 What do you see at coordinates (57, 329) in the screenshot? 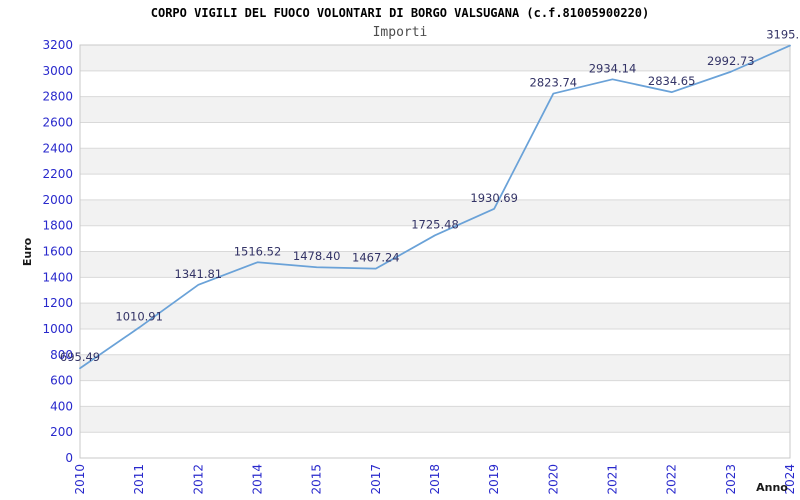
I see `y-tick-label: 1000` at bounding box center [57, 329].